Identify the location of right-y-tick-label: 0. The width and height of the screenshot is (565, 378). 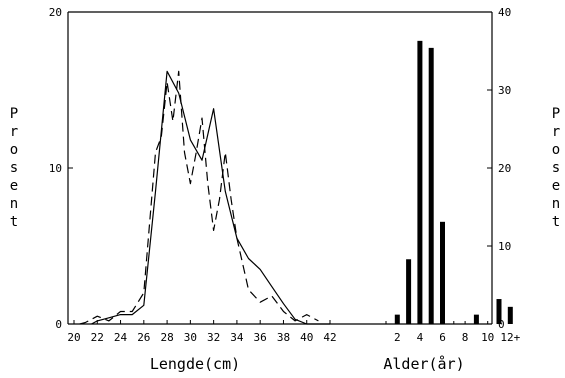
(501, 324).